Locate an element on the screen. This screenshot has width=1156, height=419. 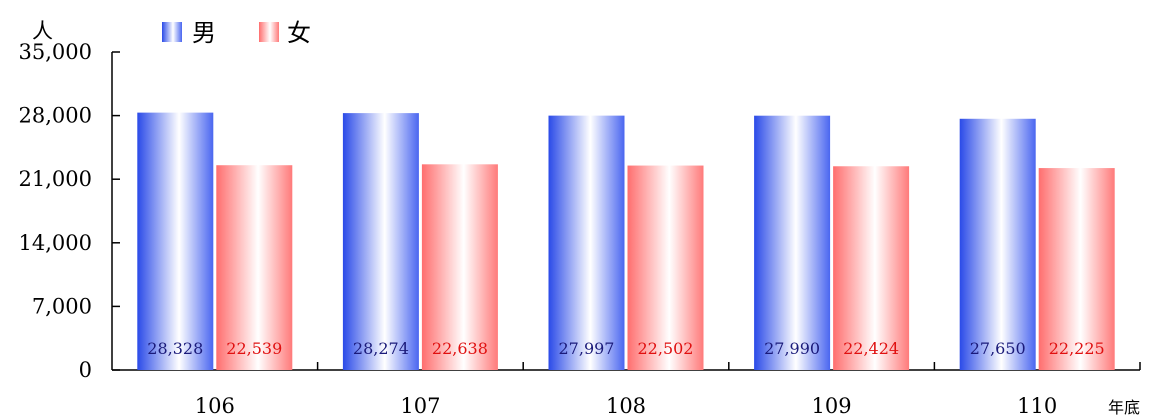
y-tick-label: 28,000 is located at coordinates (55, 116).